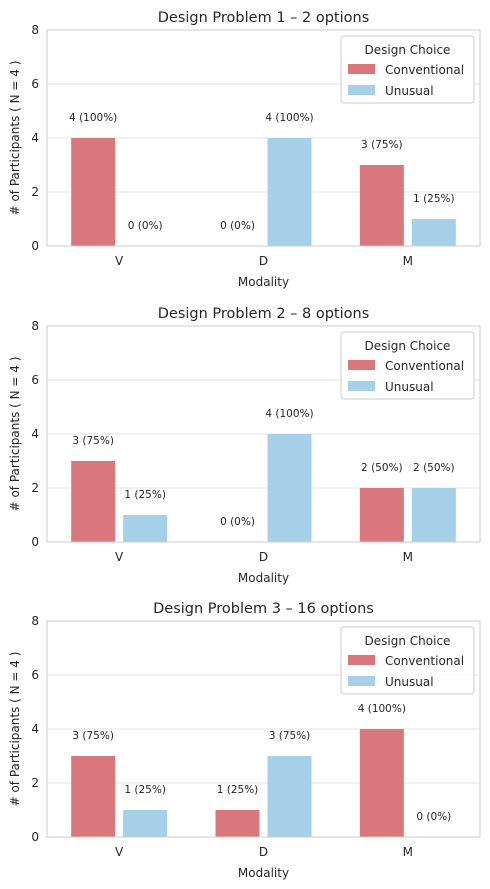 The image size is (490, 889). Describe the element at coordinates (237, 823) in the screenshot. I see `bar-conventional-d` at that location.